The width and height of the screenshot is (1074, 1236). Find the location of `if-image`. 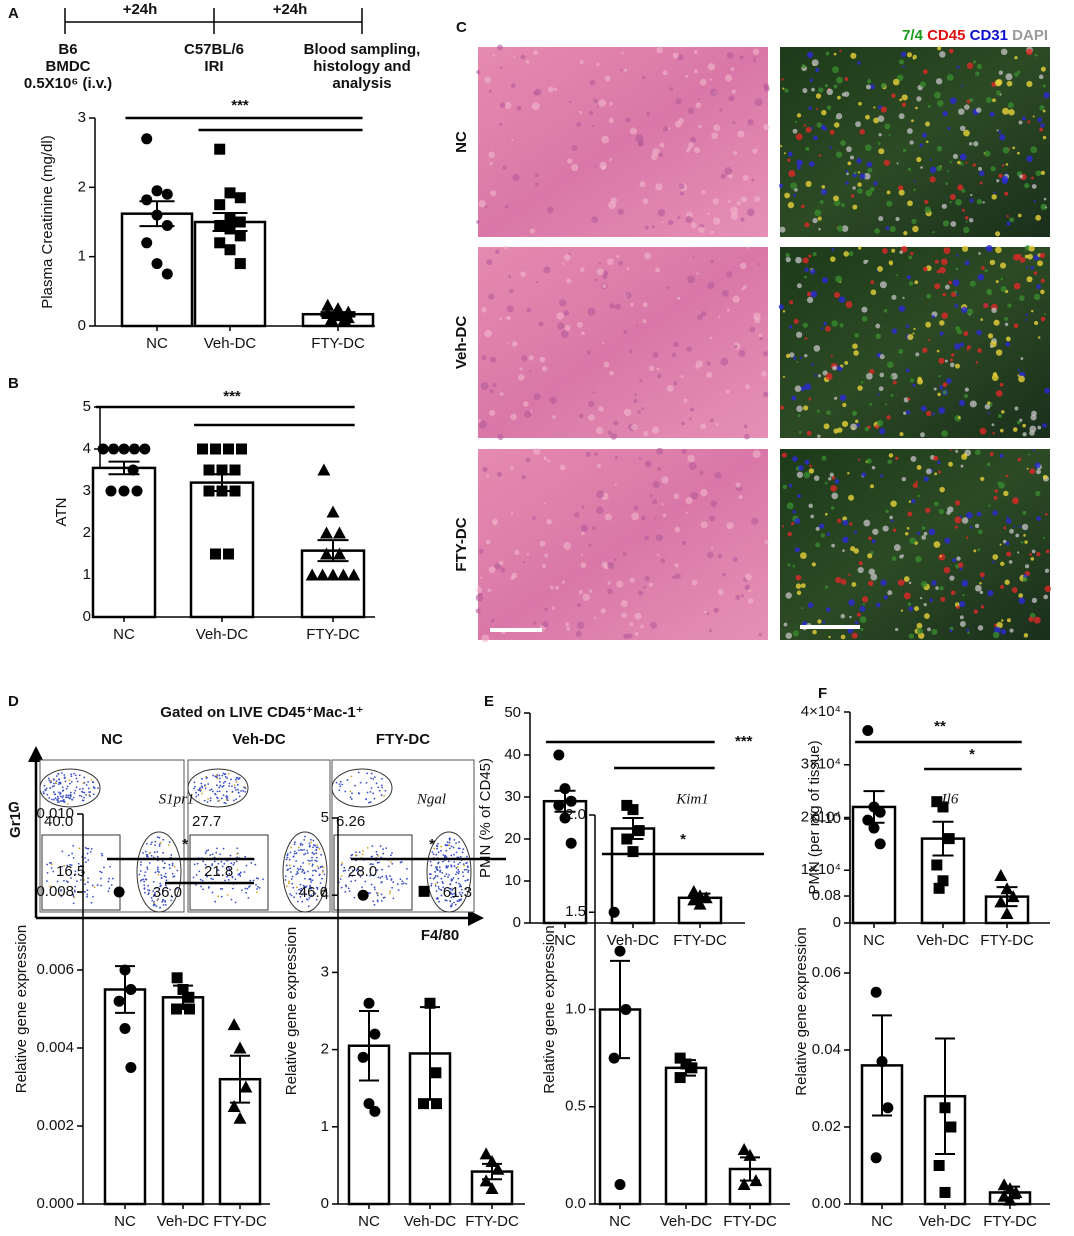

if-image is located at coordinates (915, 342).